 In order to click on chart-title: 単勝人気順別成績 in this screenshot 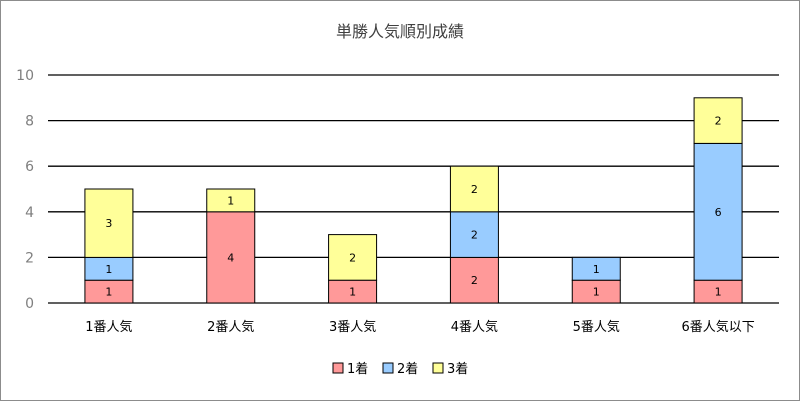, I will do `click(400, 31)`.